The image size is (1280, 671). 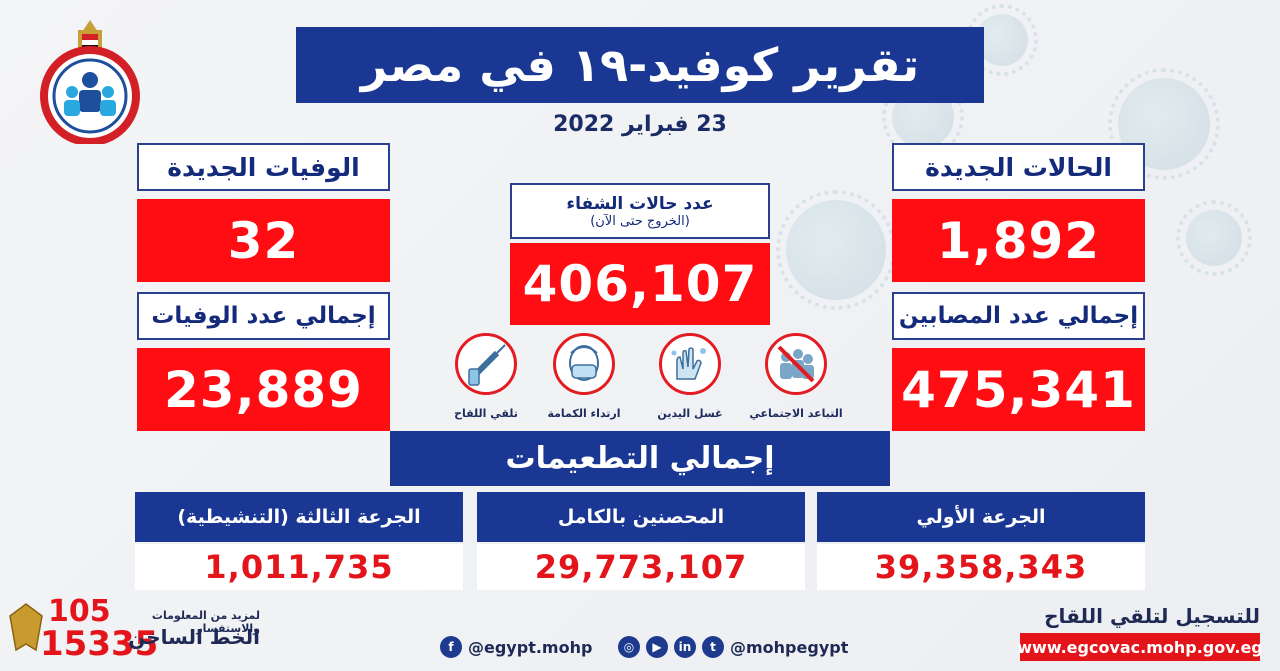 I want to click on fully-vaccinated-value: 29,773,107, so click(x=641, y=567).